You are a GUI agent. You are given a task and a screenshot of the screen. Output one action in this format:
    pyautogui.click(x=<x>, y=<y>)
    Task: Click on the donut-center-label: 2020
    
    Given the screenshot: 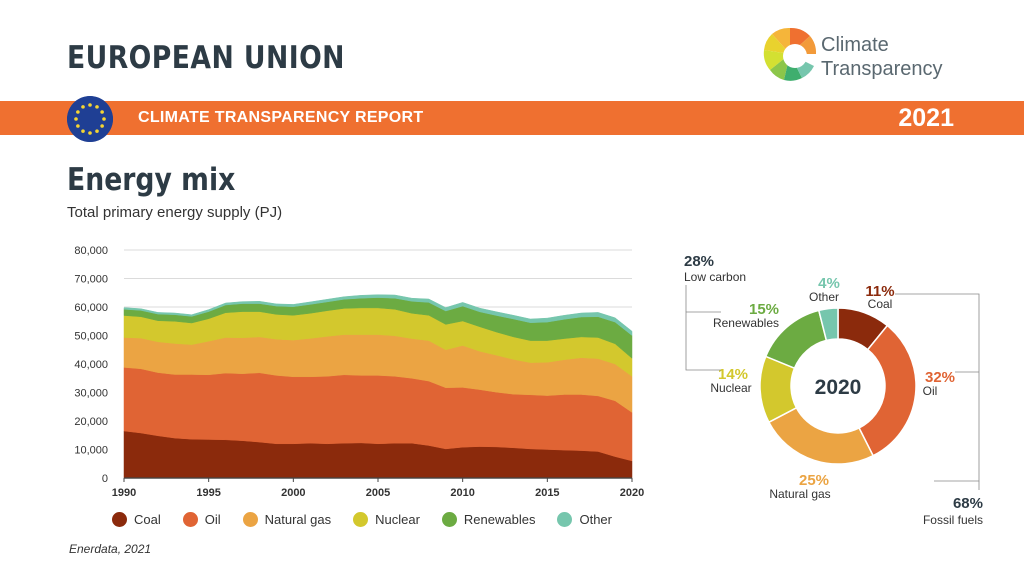 What is the action you would take?
    pyautogui.click(x=838, y=387)
    